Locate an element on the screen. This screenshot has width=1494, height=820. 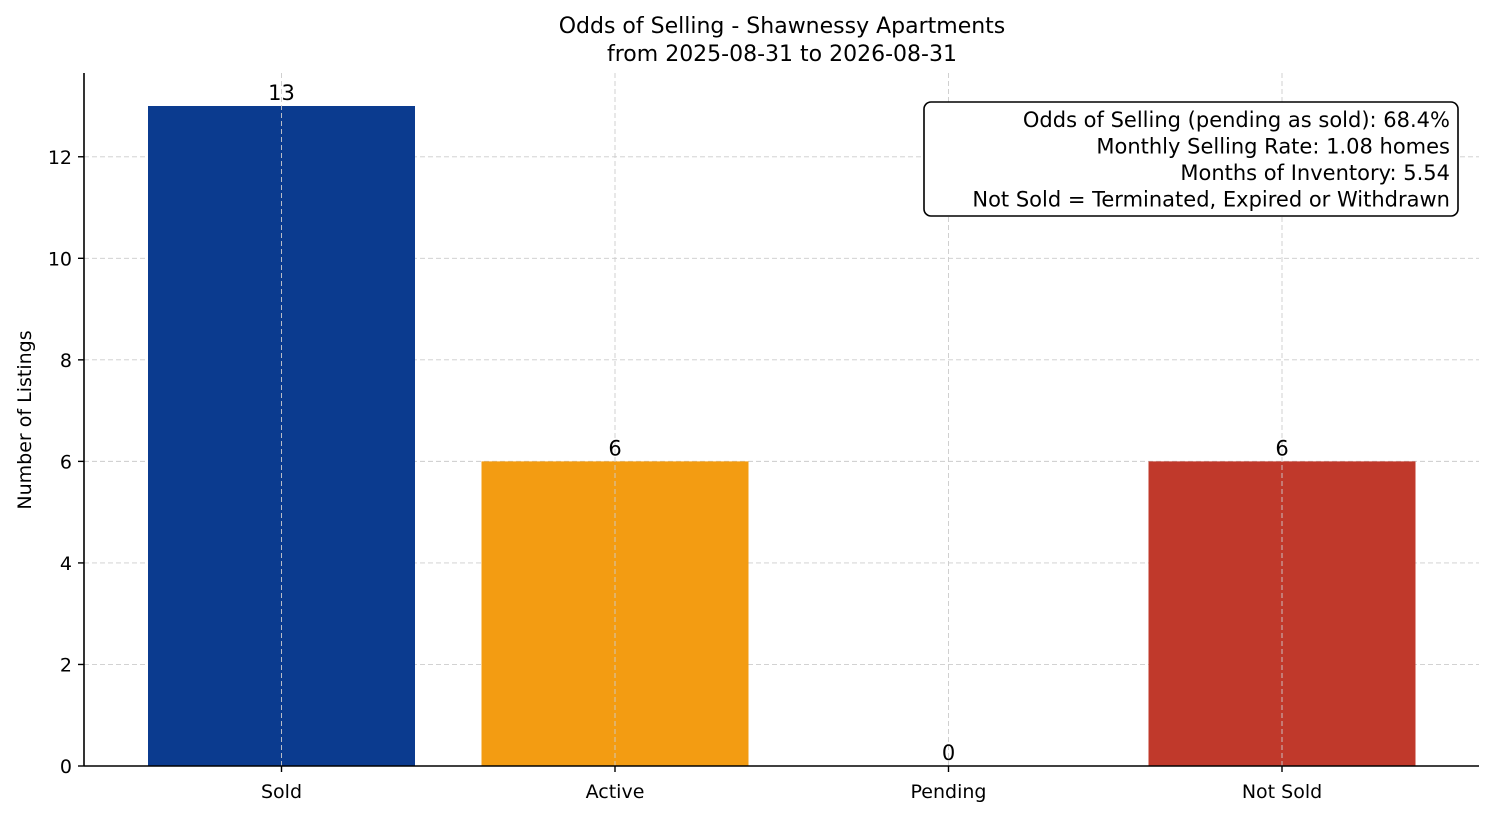
chart-subtitle: from 2025-08-31 to 2026-08-31 is located at coordinates (782, 54).